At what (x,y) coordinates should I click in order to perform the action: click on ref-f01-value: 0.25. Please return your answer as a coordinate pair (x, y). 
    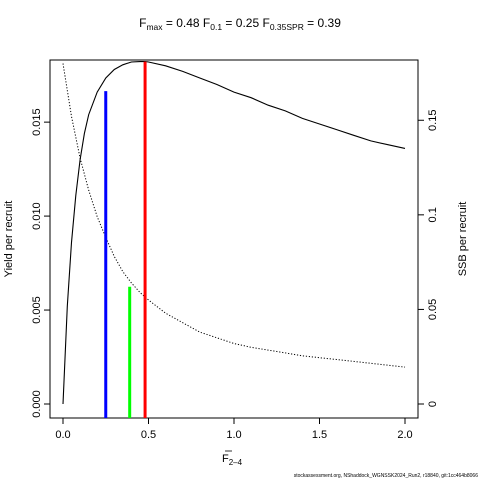
    Looking at the image, I should click on (248, 23).